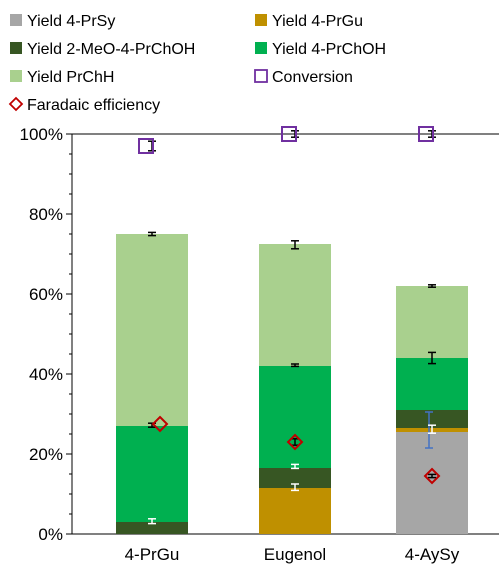  I want to click on y-tick-label: 60%, so click(46, 294).